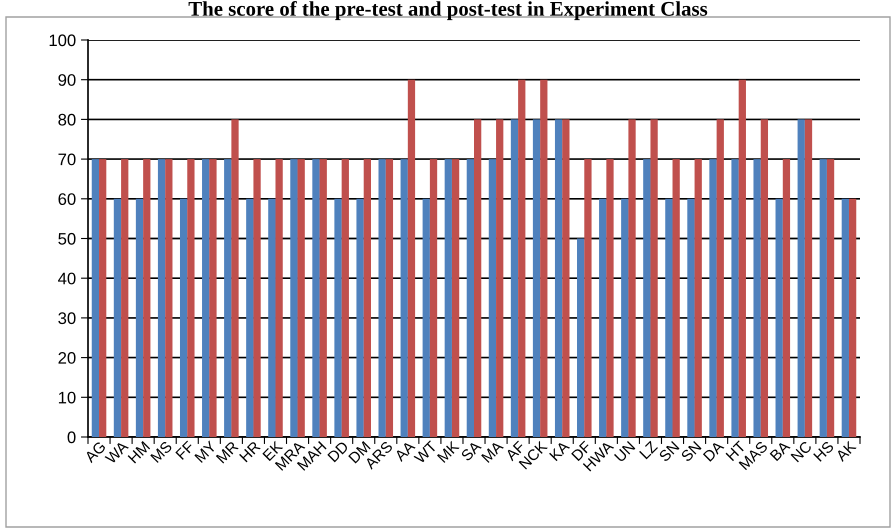  What do you see at coordinates (161, 452) in the screenshot?
I see `x-tick-label: MS` at bounding box center [161, 452].